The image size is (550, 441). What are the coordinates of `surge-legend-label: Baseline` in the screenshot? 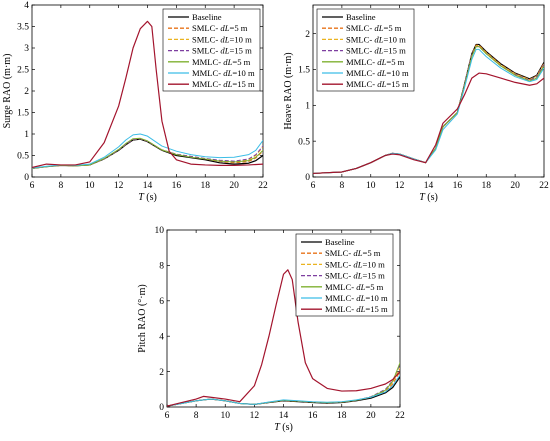 It's located at (207, 17).